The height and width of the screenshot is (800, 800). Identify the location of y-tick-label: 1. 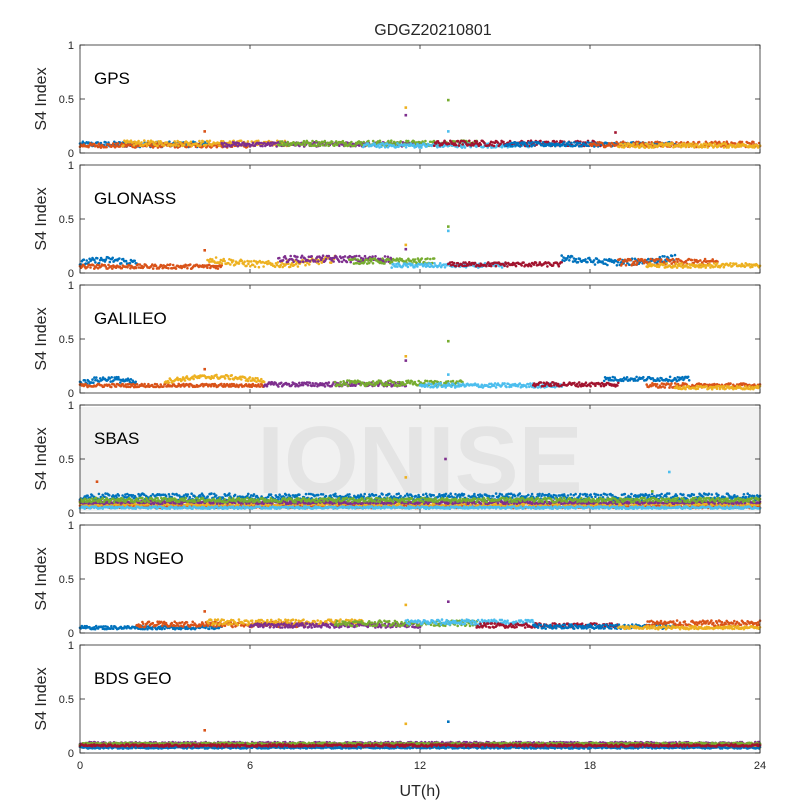
(71, 166).